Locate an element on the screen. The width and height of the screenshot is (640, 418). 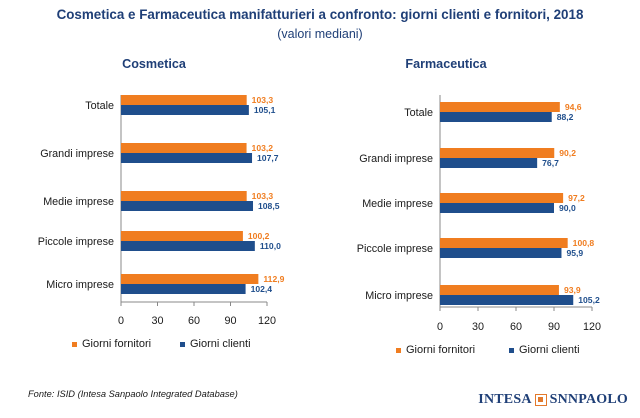
brand-logo: INTESA SNNPAOLO is located at coordinates (553, 400).